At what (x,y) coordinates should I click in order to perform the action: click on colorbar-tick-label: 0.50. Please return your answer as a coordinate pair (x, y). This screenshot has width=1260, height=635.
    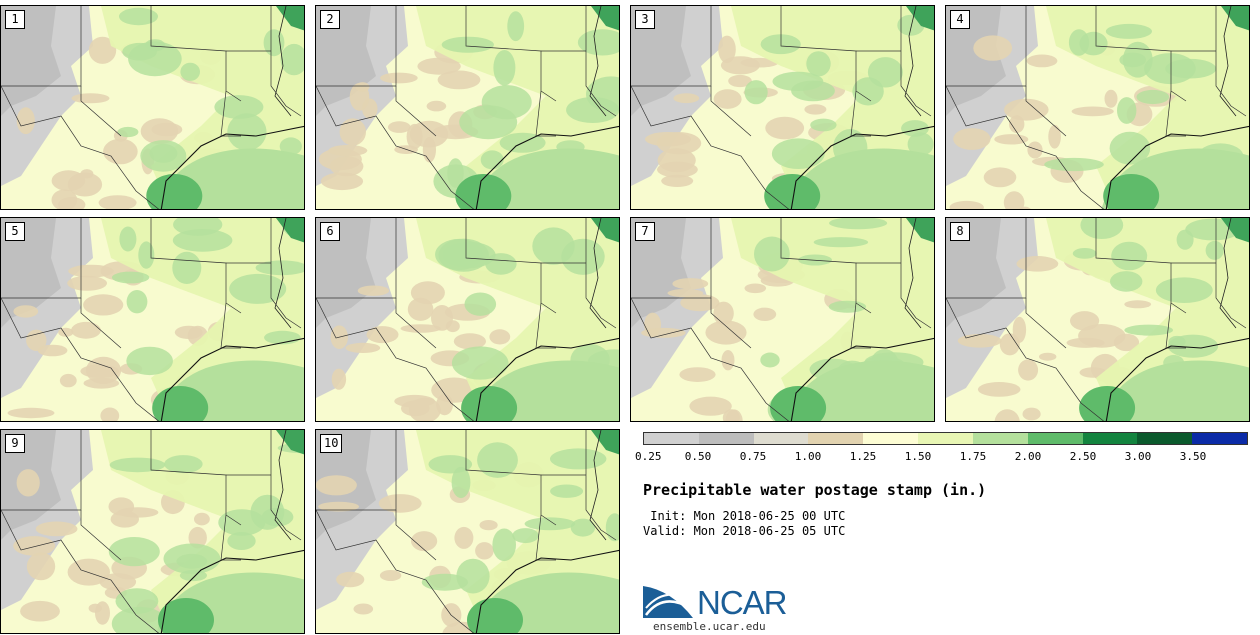
    Looking at the image, I should click on (698, 456).